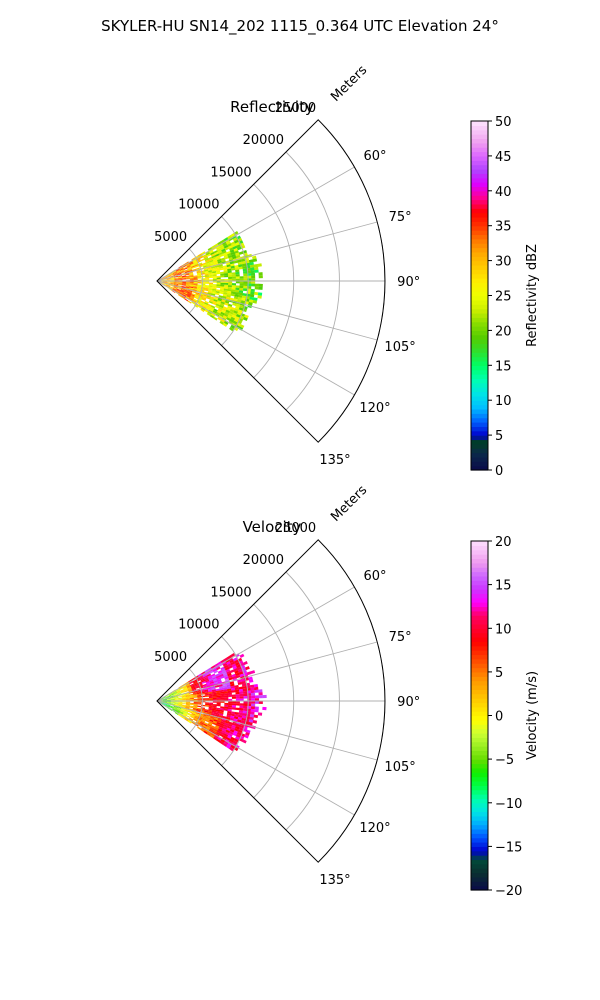  Describe the element at coordinates (503, 192) in the screenshot. I see `colorbar-tick-label: 40` at that location.